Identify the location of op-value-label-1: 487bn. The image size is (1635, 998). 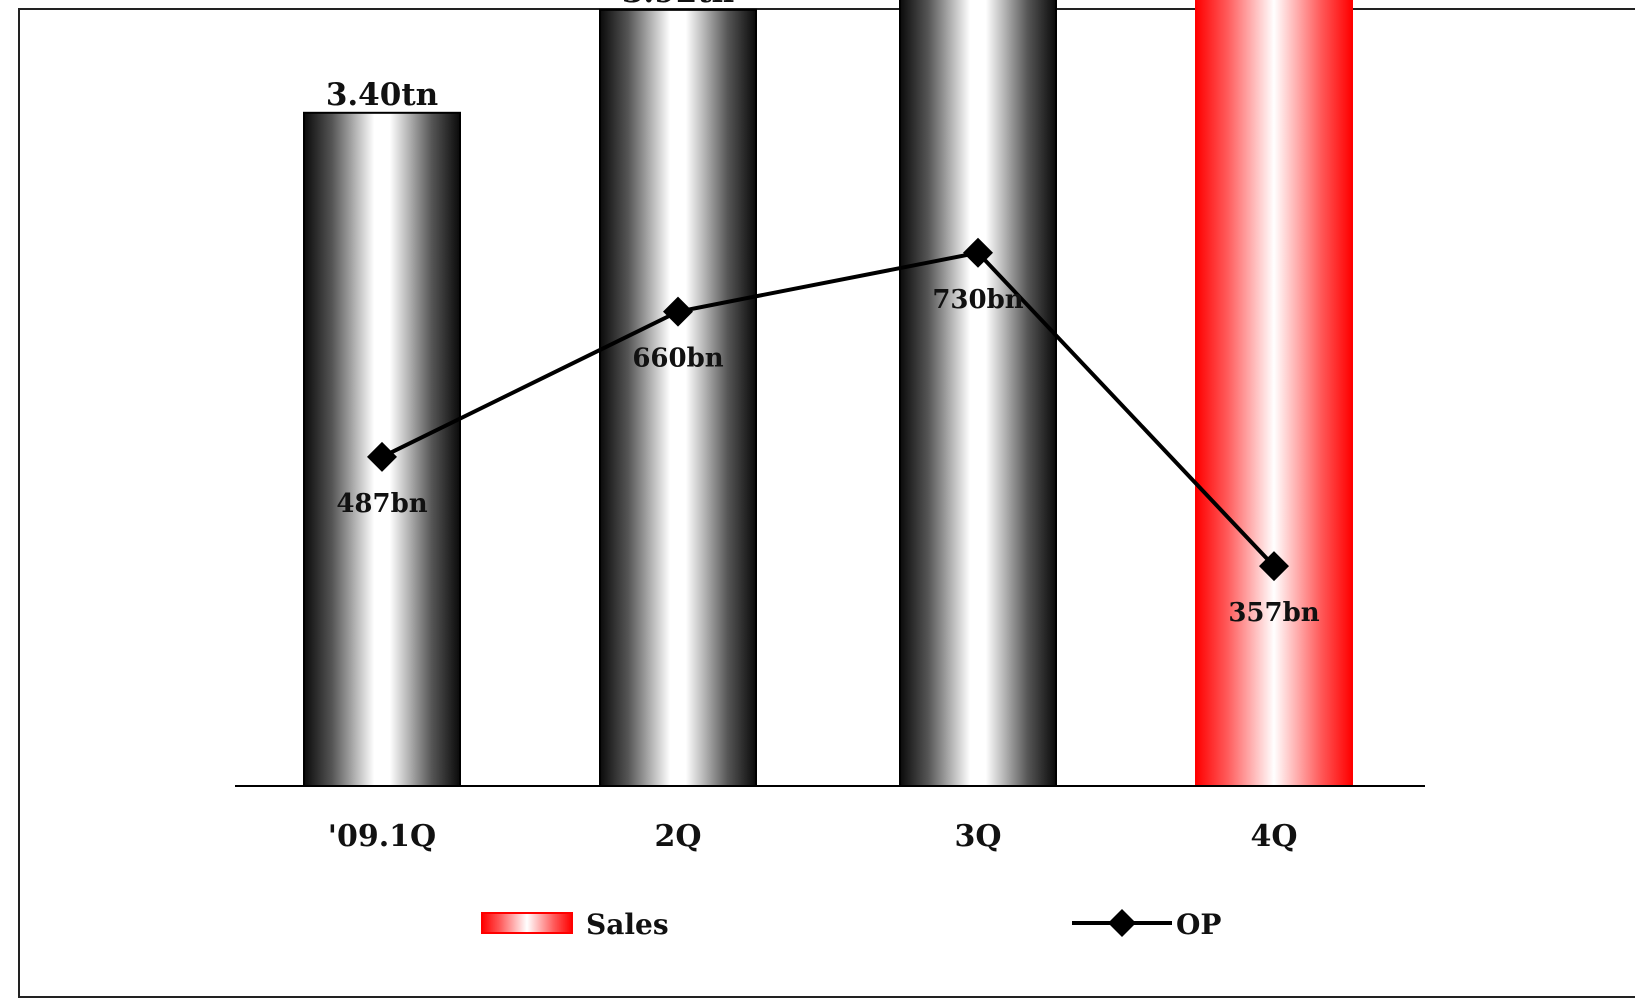
(381, 504).